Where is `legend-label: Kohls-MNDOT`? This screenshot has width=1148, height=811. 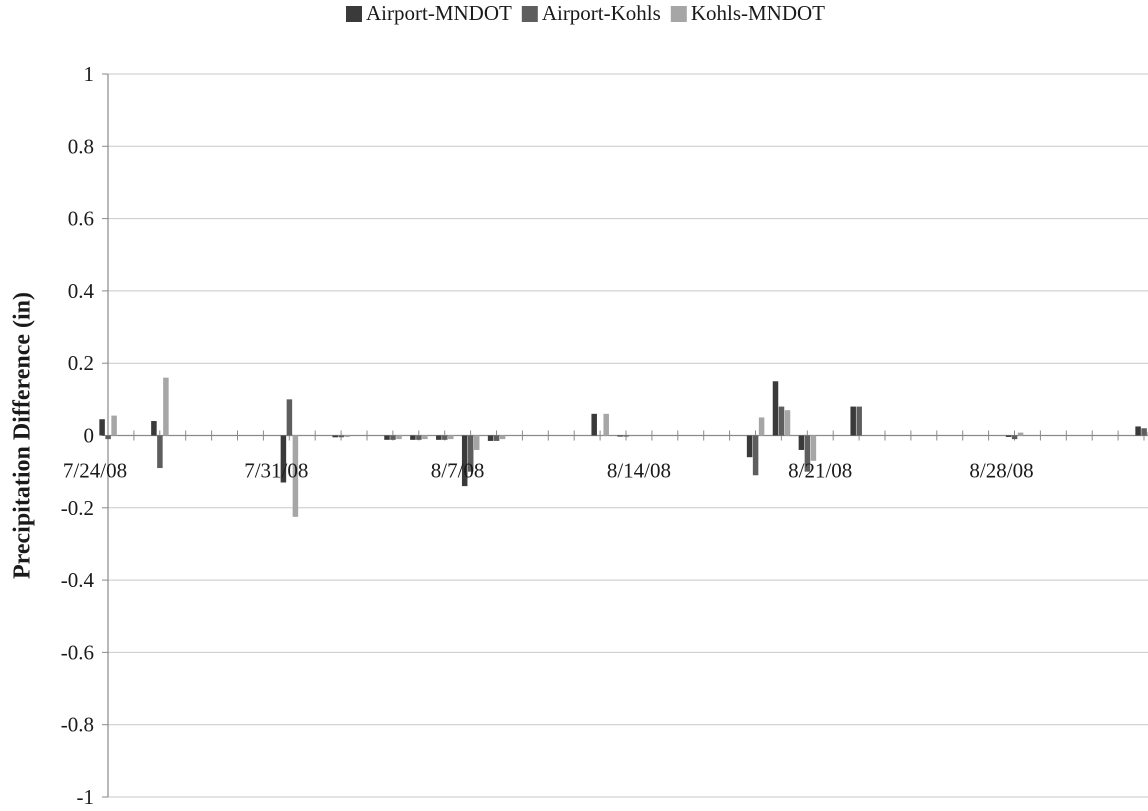 legend-label: Kohls-MNDOT is located at coordinates (758, 13).